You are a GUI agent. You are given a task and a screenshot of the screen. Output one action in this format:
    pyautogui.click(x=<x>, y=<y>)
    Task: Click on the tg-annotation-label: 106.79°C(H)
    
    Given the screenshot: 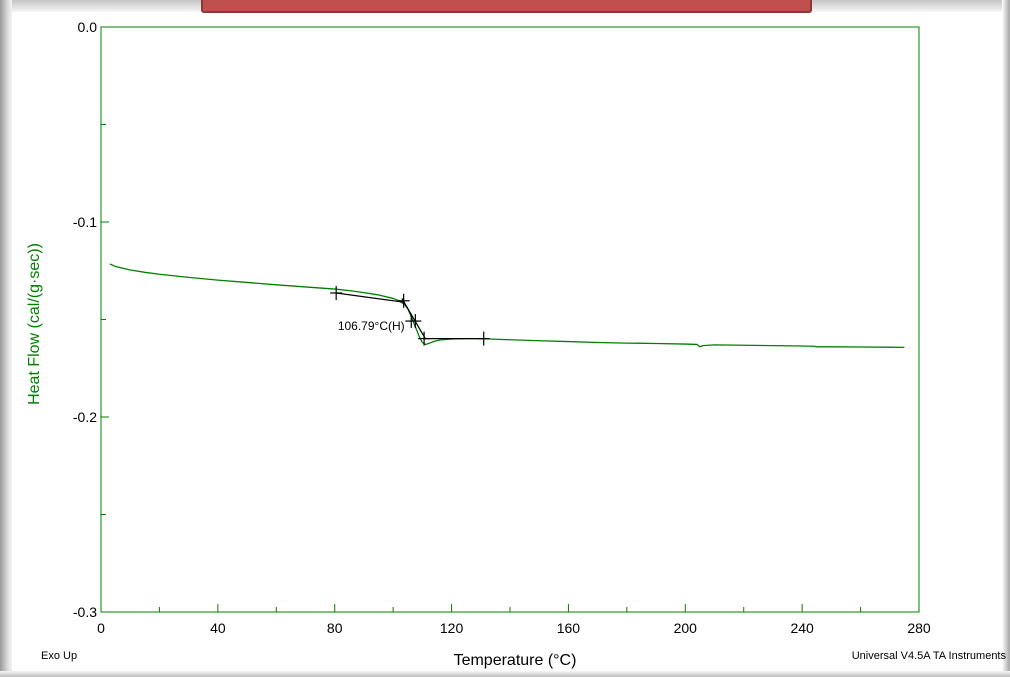 What is the action you would take?
    pyautogui.click(x=371, y=326)
    